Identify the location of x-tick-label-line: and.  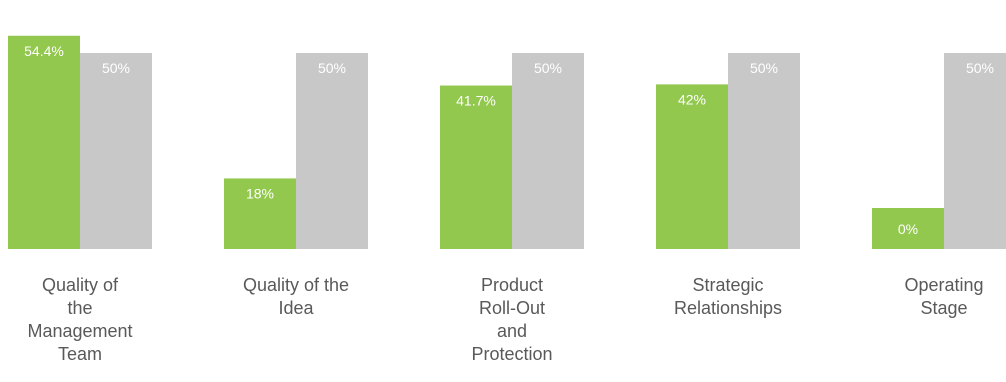
(512, 331).